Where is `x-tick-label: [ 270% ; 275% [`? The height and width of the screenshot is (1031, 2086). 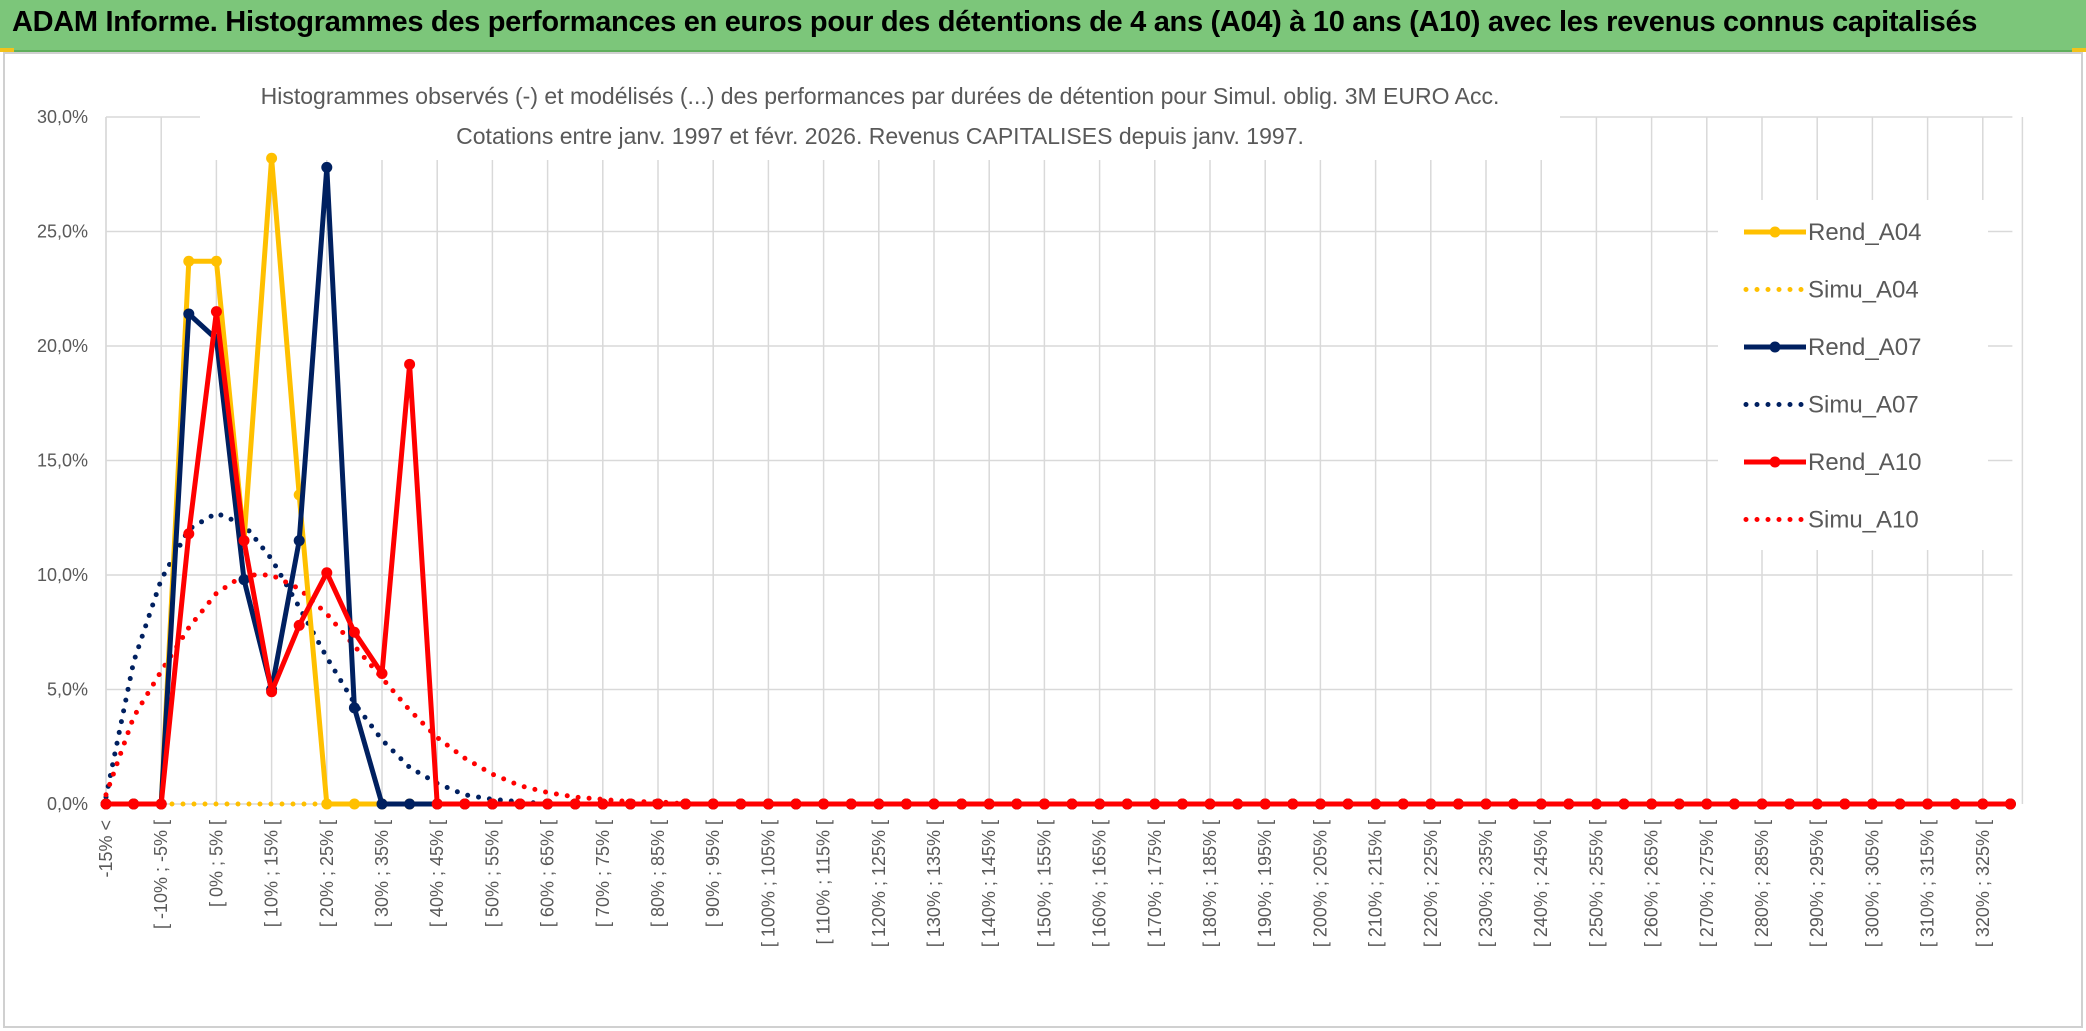
x-tick-label: [ 270% ; 275% [ is located at coordinates (1707, 883).